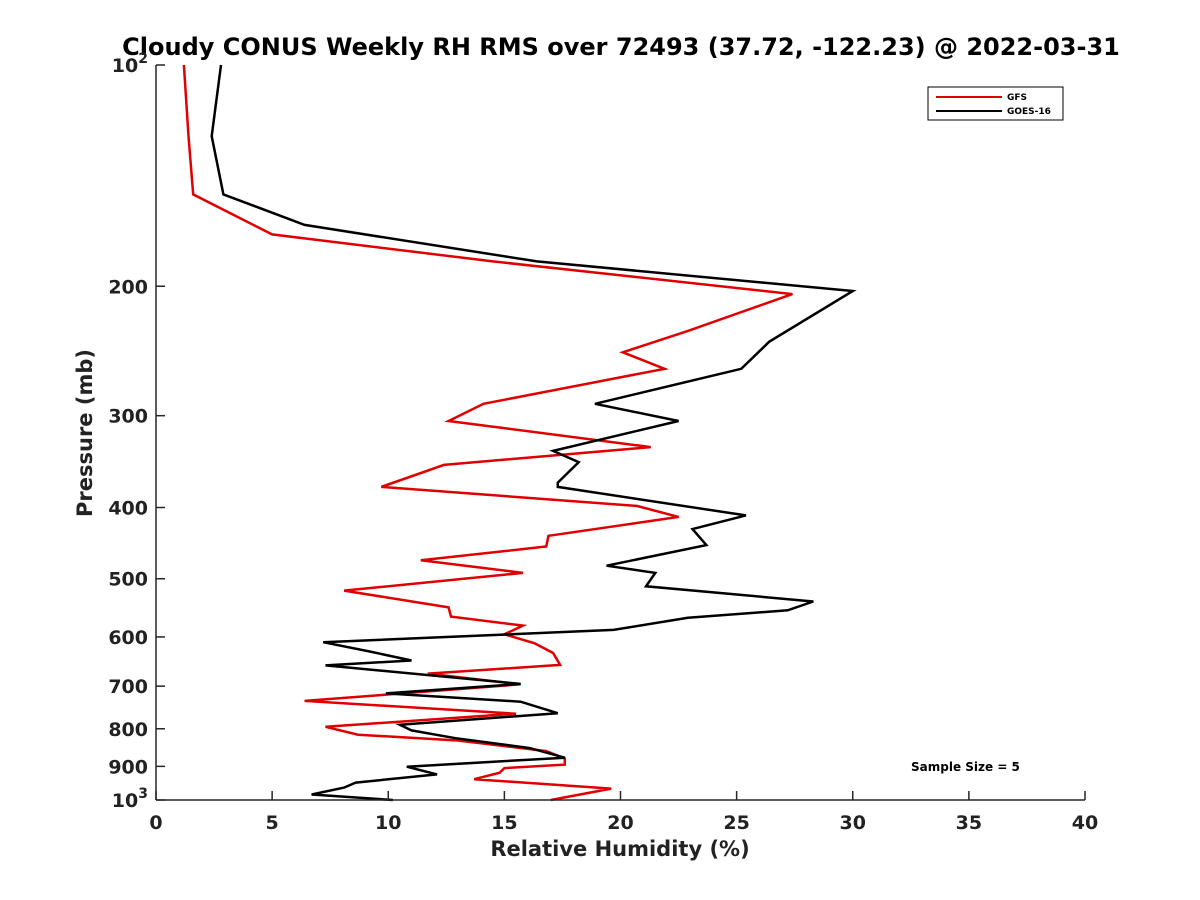 The width and height of the screenshot is (1200, 900). I want to click on y-tick-label: 700, so click(128, 687).